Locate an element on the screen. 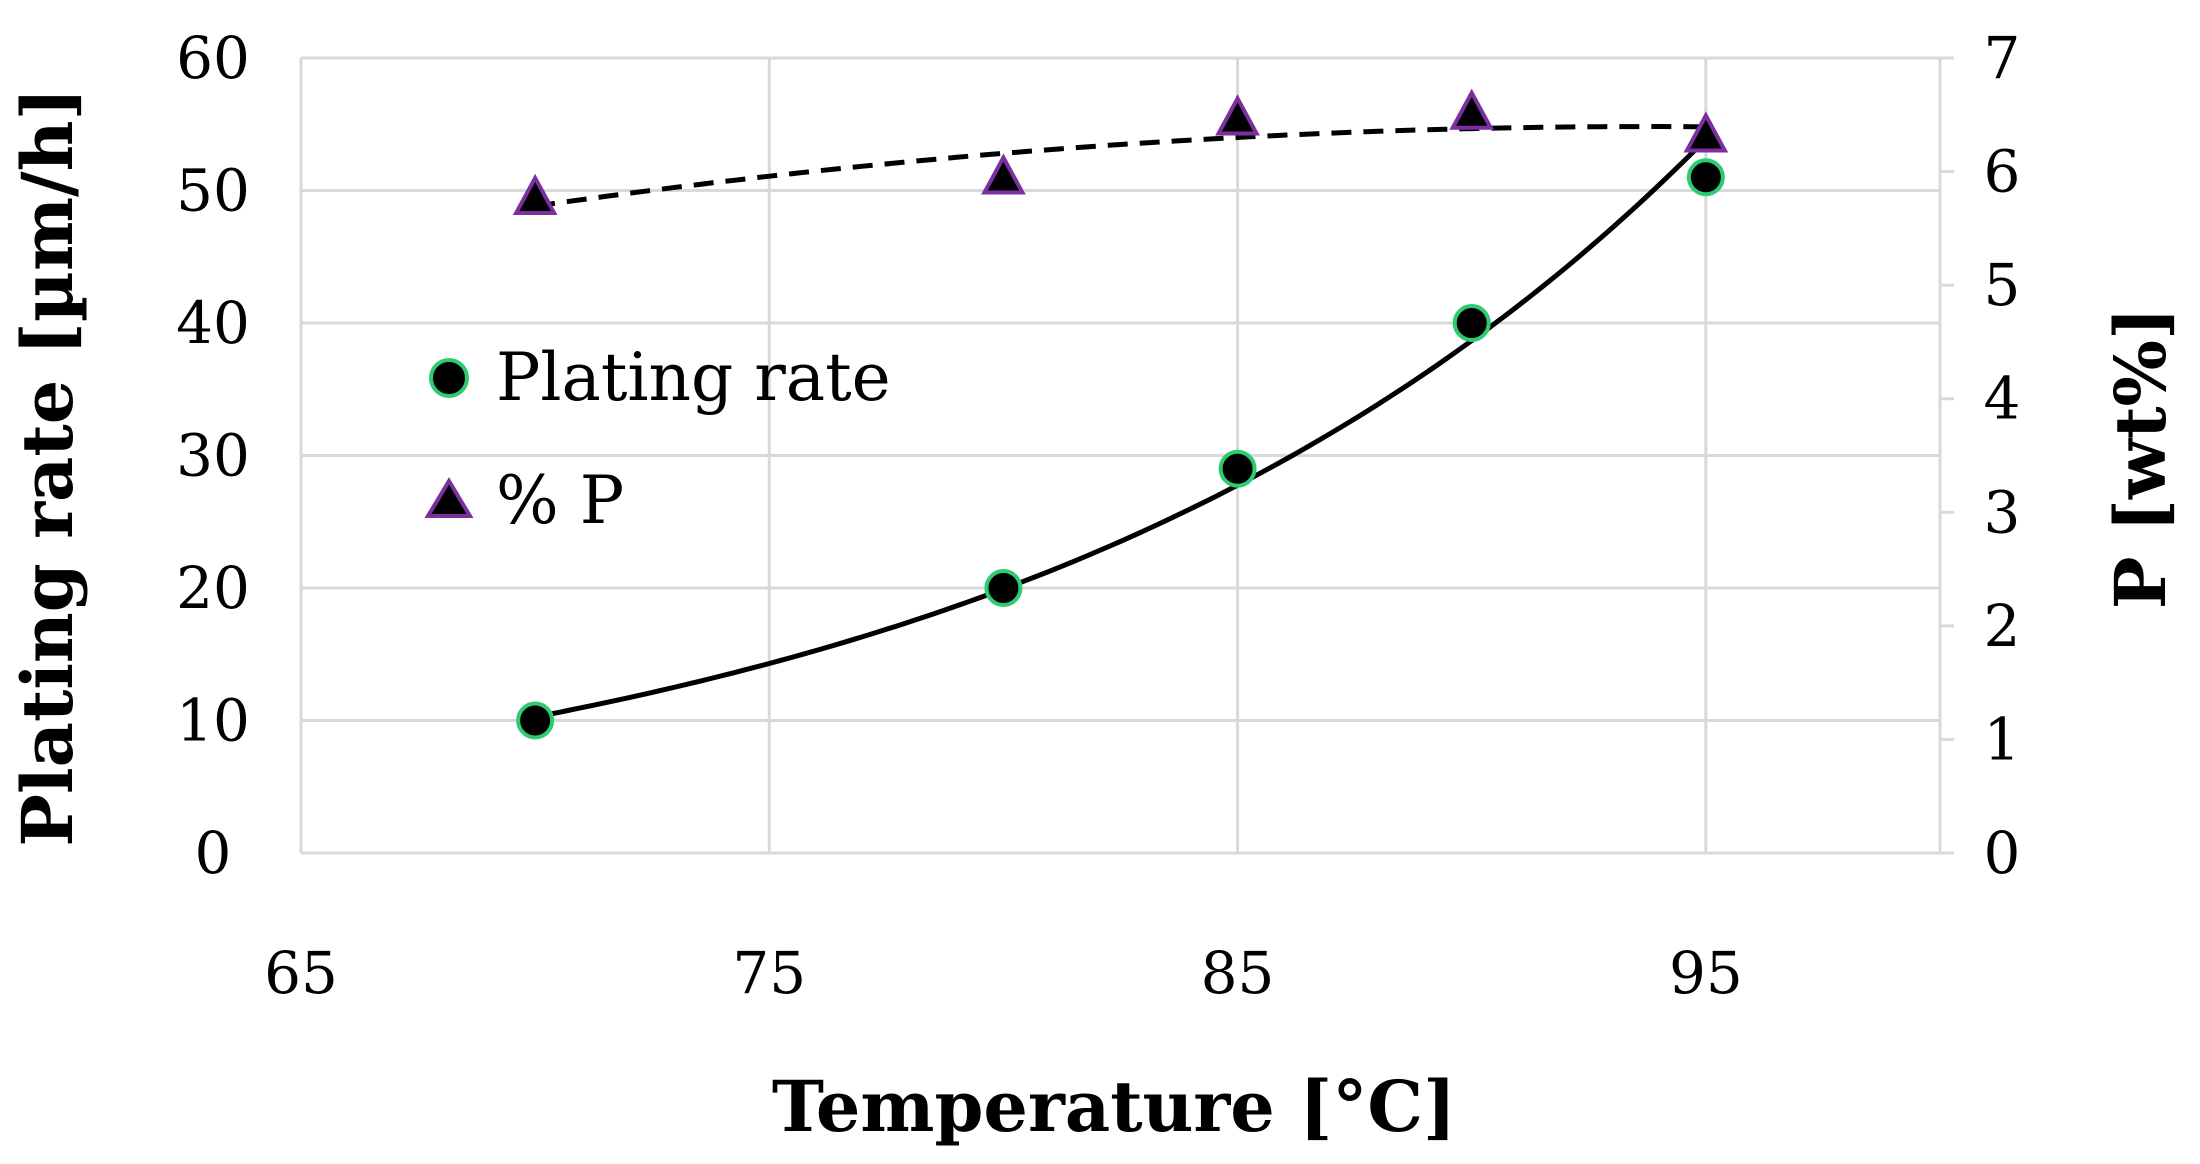 This screenshot has width=2200, height=1164. x-tick-label: 75 is located at coordinates (769, 973).